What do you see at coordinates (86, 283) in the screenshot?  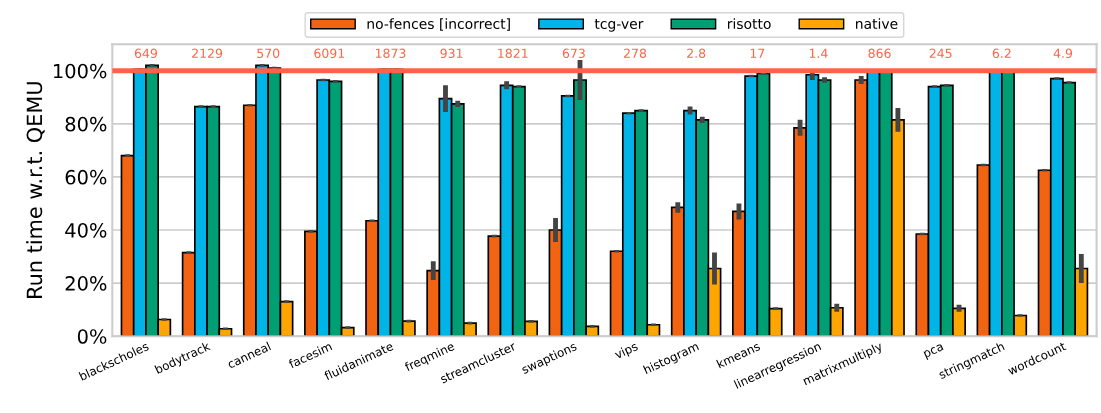 I see `y-tick-label: 20%` at bounding box center [86, 283].